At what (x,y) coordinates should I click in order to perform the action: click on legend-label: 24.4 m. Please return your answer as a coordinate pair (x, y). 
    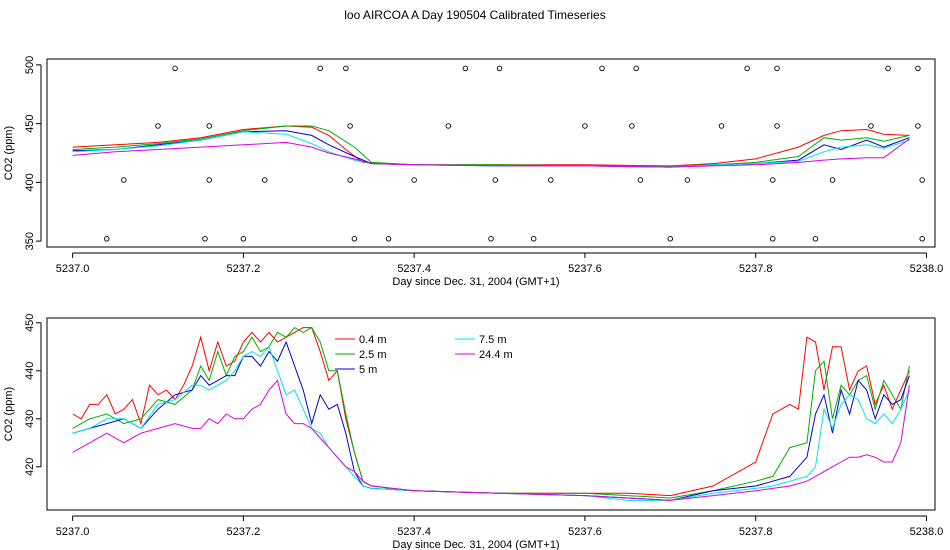
    Looking at the image, I should click on (496, 355).